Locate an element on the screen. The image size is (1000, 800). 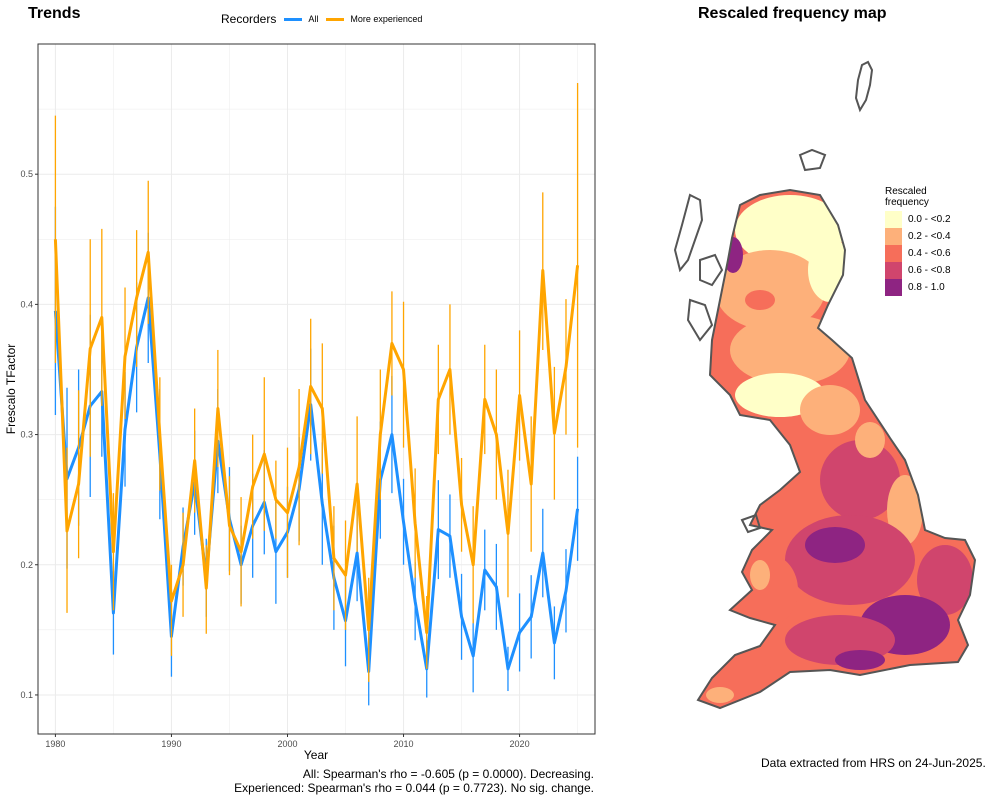
west-isles-outline is located at coordinates (700, 320).